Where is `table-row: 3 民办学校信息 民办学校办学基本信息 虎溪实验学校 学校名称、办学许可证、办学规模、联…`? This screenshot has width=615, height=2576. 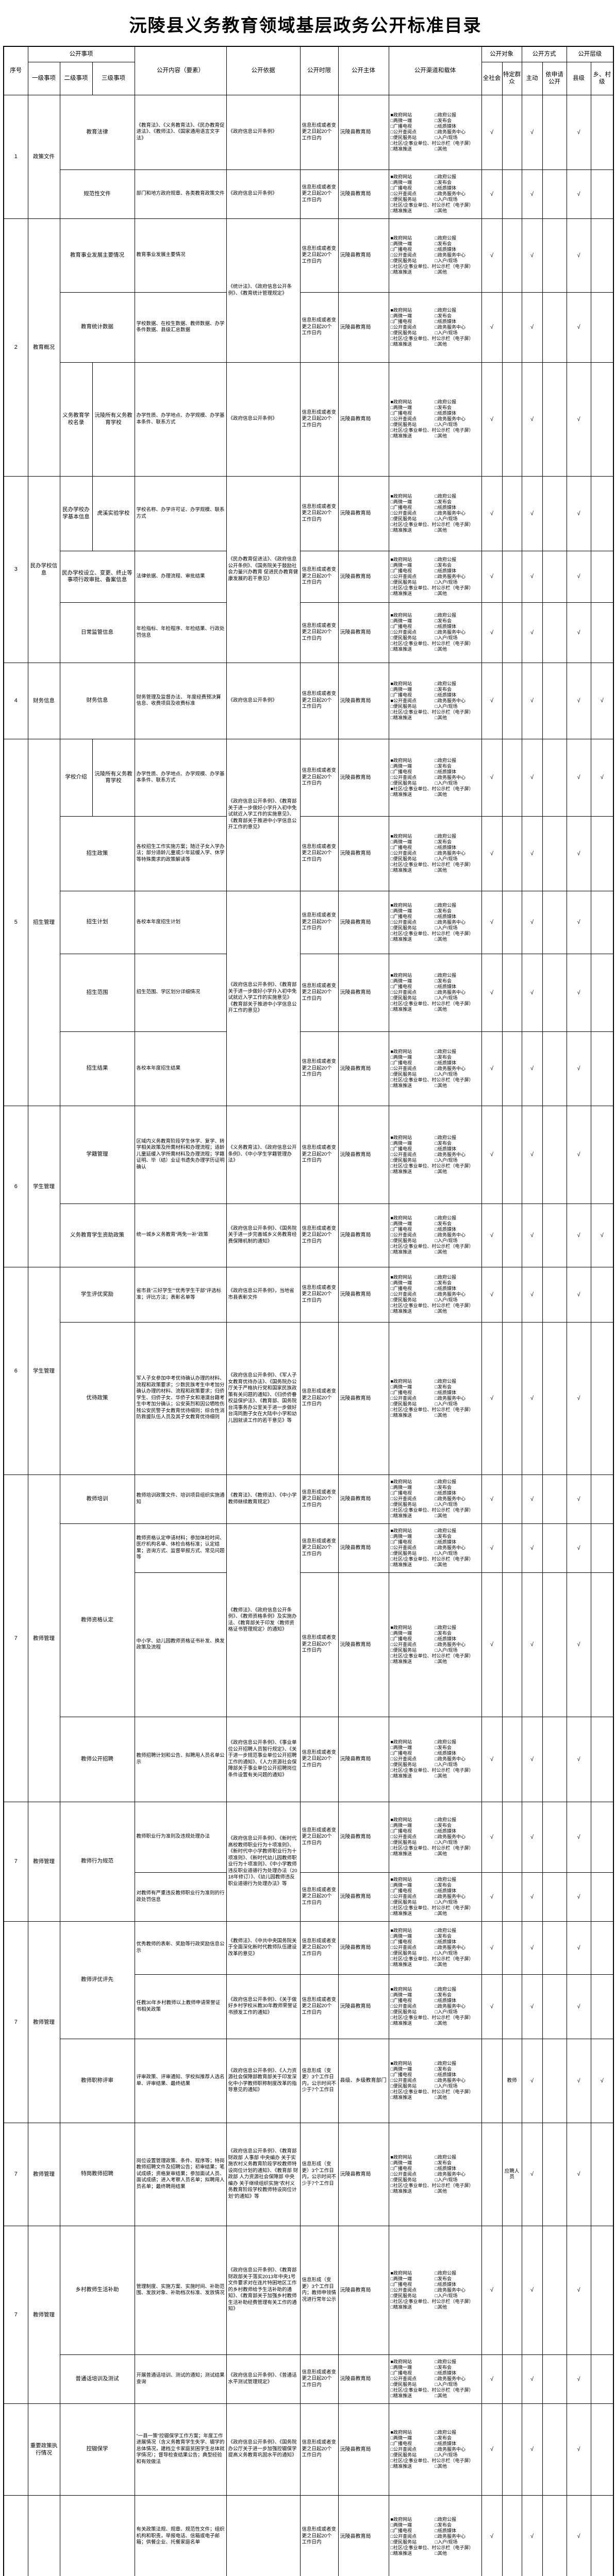
table-row: 3 民办学校信息 民办学校办学基本信息 虎溪实验学校 学校名称、办学许可证、办学规模、联… is located at coordinates (308, 569).